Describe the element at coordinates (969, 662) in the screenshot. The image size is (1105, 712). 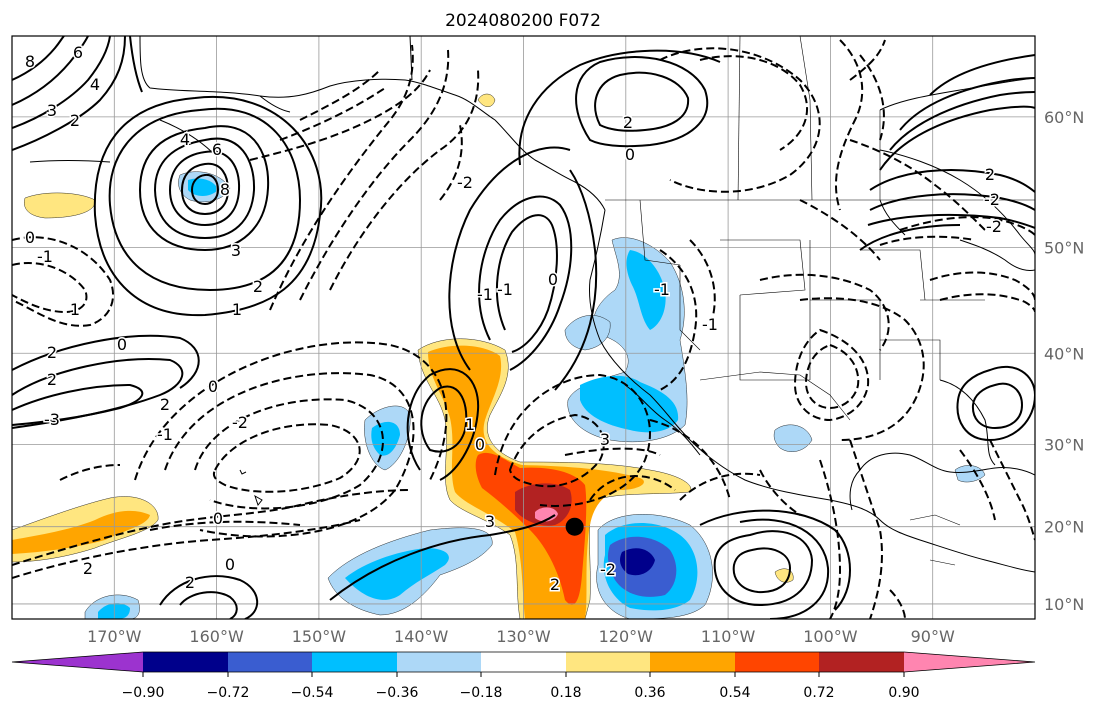
I see `colorbar-extend-high` at that location.